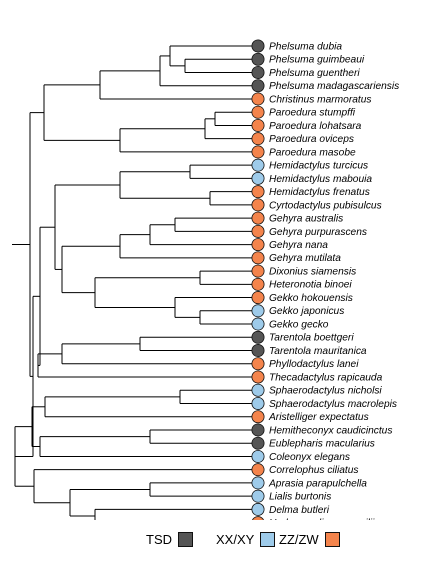  What do you see at coordinates (317, 483) in the screenshot?
I see `taxon-label: Aprasia parapulchella` at bounding box center [317, 483].